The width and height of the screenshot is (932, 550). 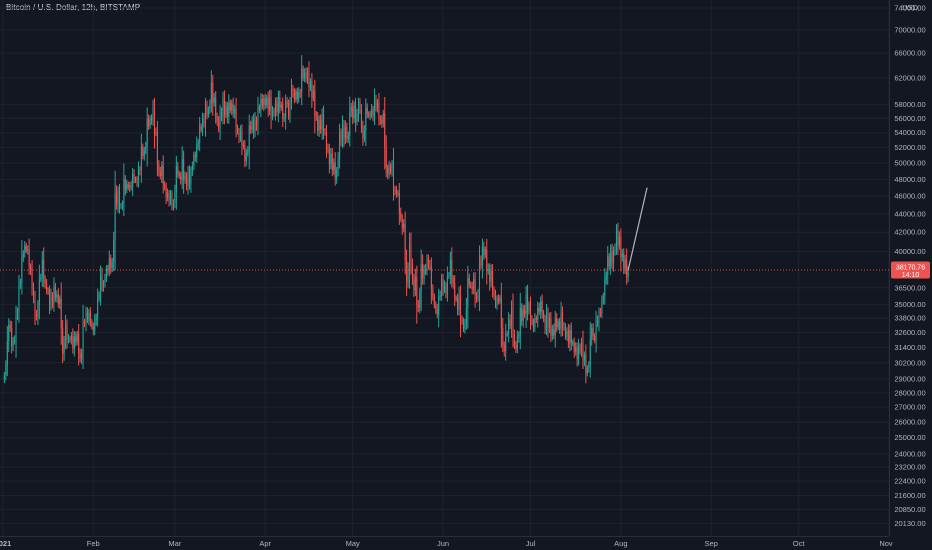 What do you see at coordinates (909, 392) in the screenshot?
I see `y-tick-label: 28000.00` at bounding box center [909, 392].